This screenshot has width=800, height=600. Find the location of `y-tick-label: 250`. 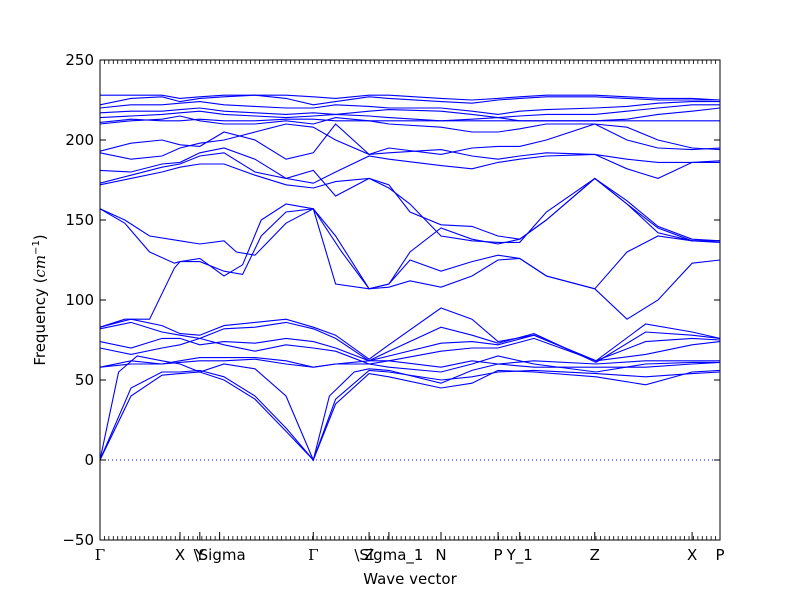

y-tick-label: 250 is located at coordinates (79, 60).